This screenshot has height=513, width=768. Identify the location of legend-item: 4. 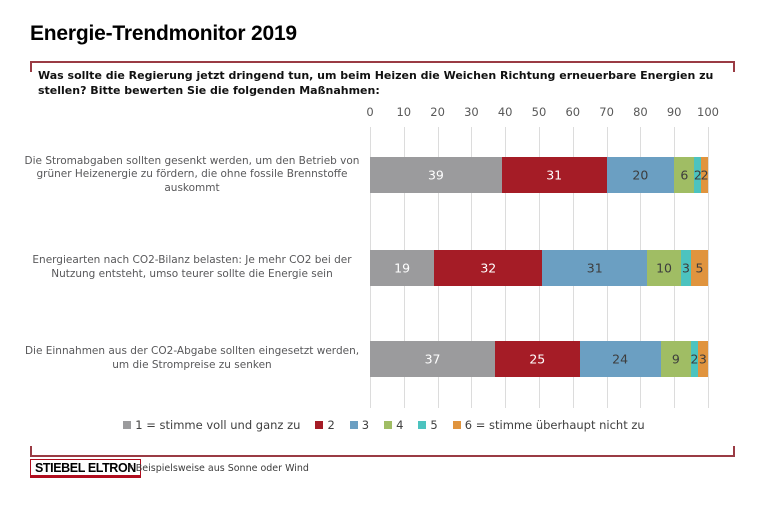
(393, 425).